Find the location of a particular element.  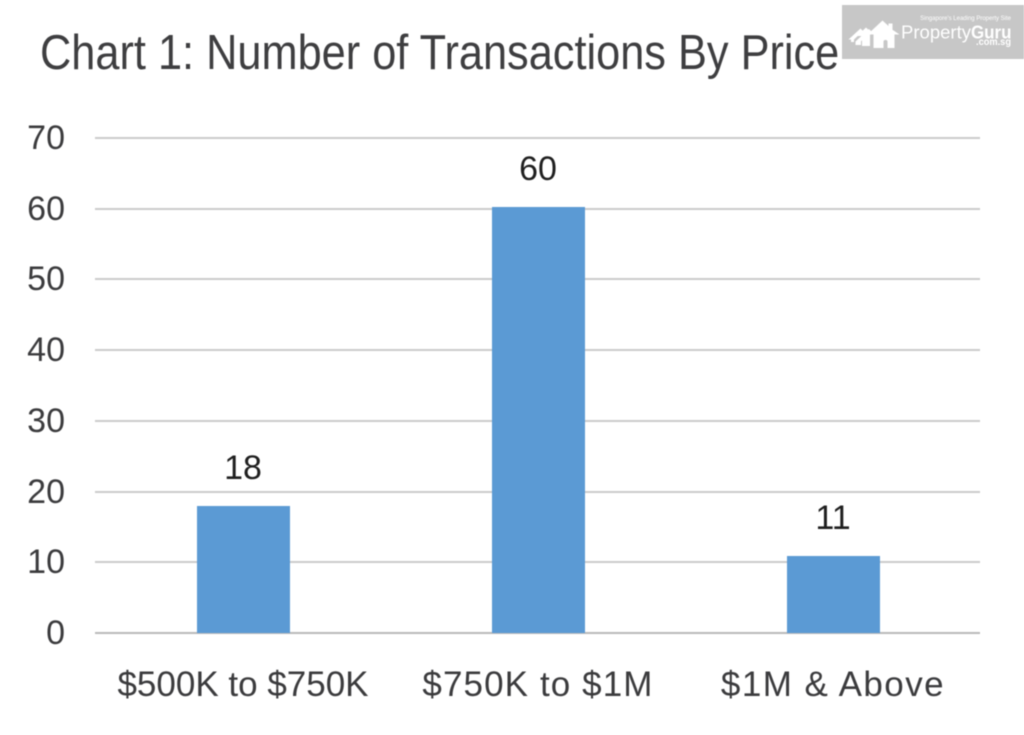

svg-text:Singapore's Leading Property S: Singapore's Leading Property Site is located at coordinates (966, 19).